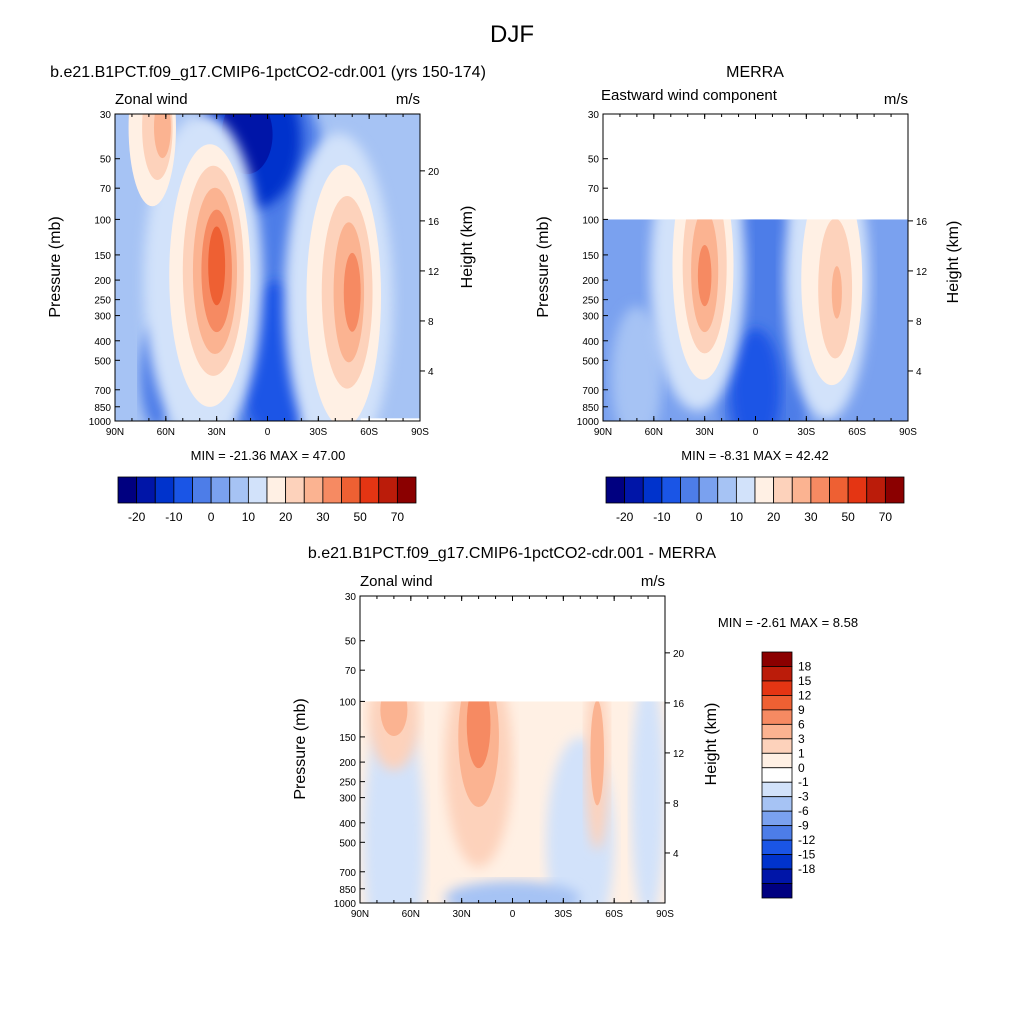 The width and height of the screenshot is (1024, 1024). I want to click on panel-merra-y2label: Height (km), so click(953, 262).